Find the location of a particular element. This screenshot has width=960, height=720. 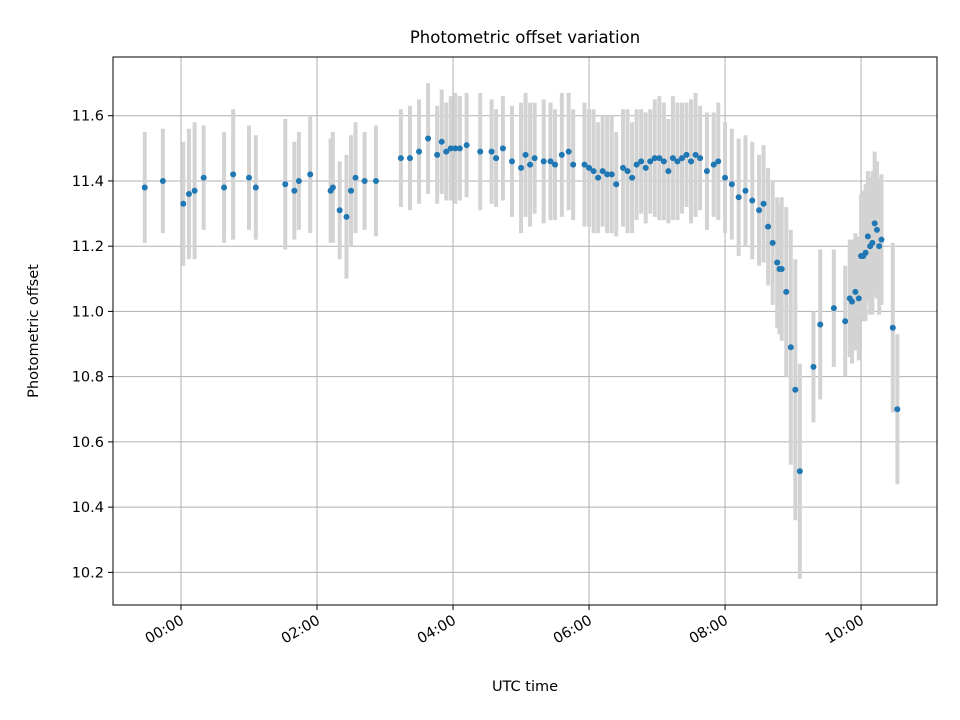

y-tick-label: 11.0 is located at coordinates (88, 312).